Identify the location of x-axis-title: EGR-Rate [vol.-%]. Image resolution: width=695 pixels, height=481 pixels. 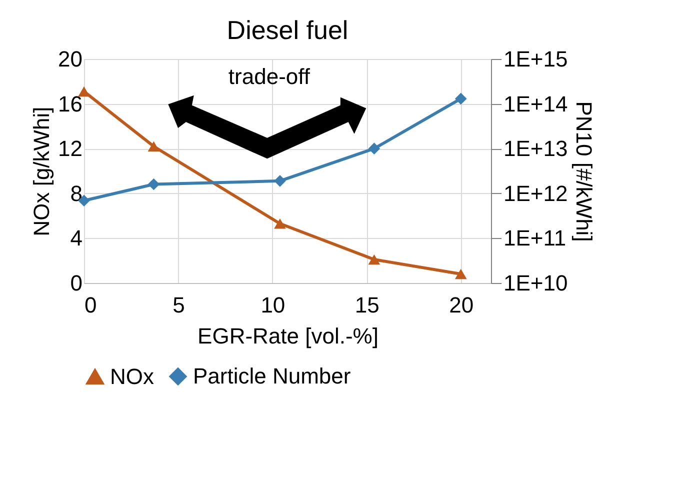
(288, 336).